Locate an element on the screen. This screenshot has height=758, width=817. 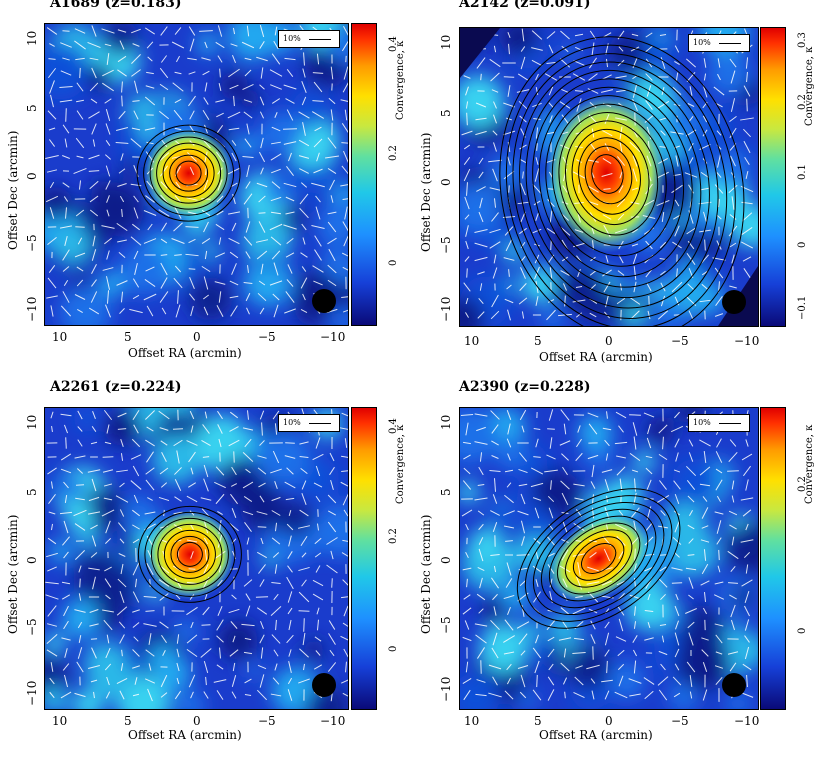
legend-line is located at coordinates (730, 423).